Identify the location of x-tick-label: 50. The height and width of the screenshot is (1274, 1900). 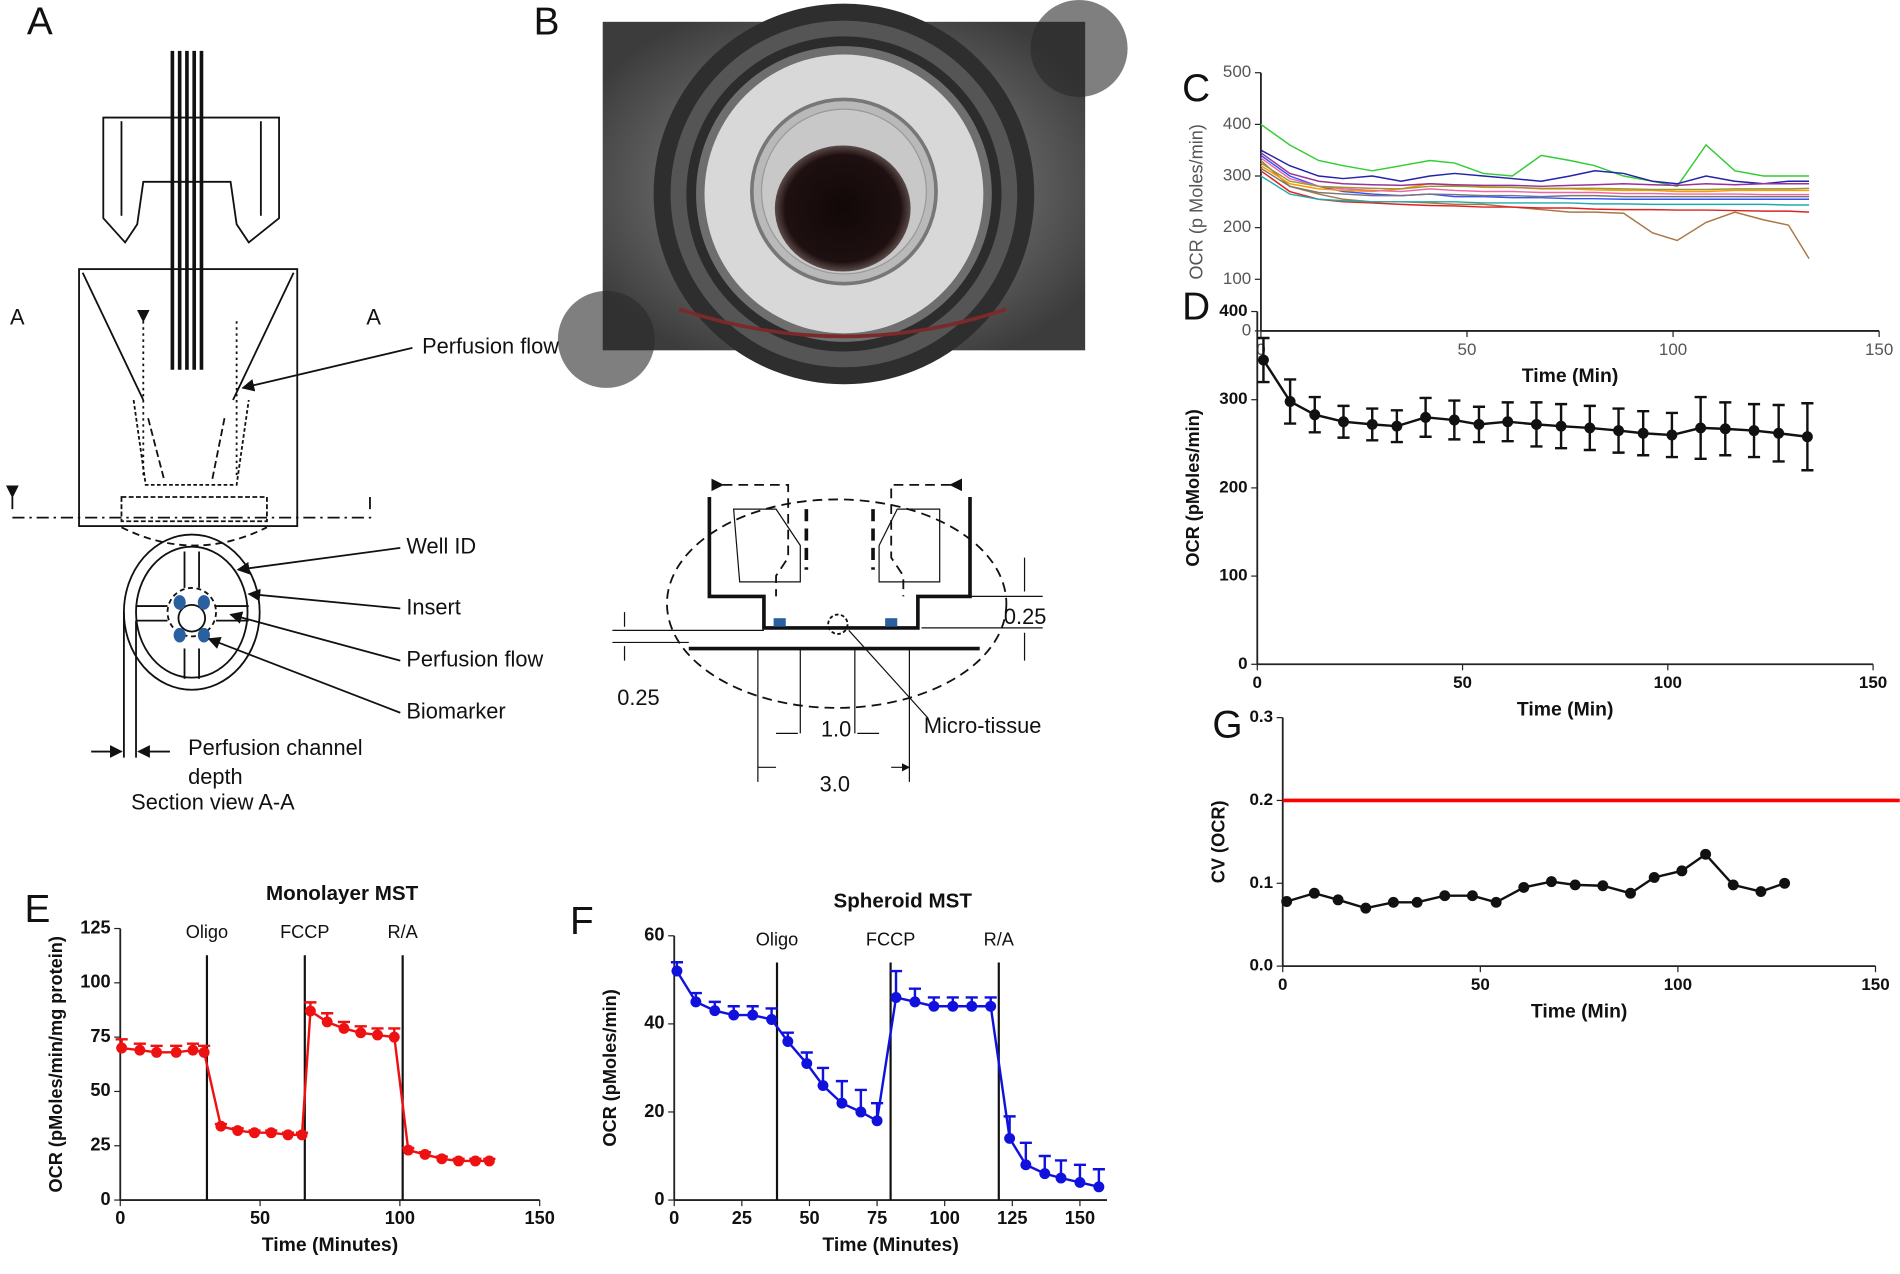
(260, 1218).